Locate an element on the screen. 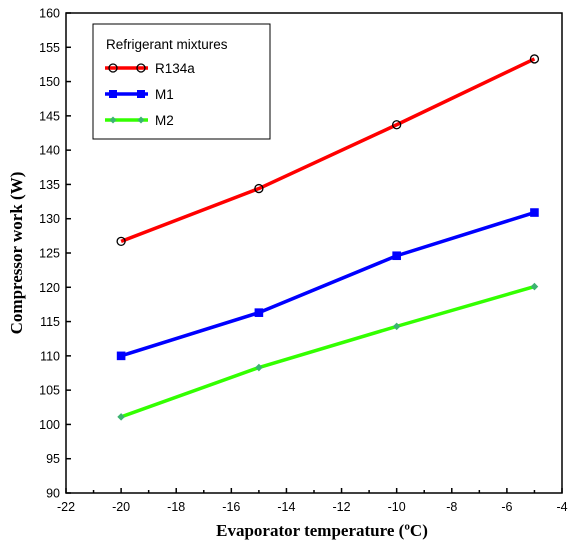 This screenshot has width=568, height=543. y-tick-label: 150 is located at coordinates (49, 82).